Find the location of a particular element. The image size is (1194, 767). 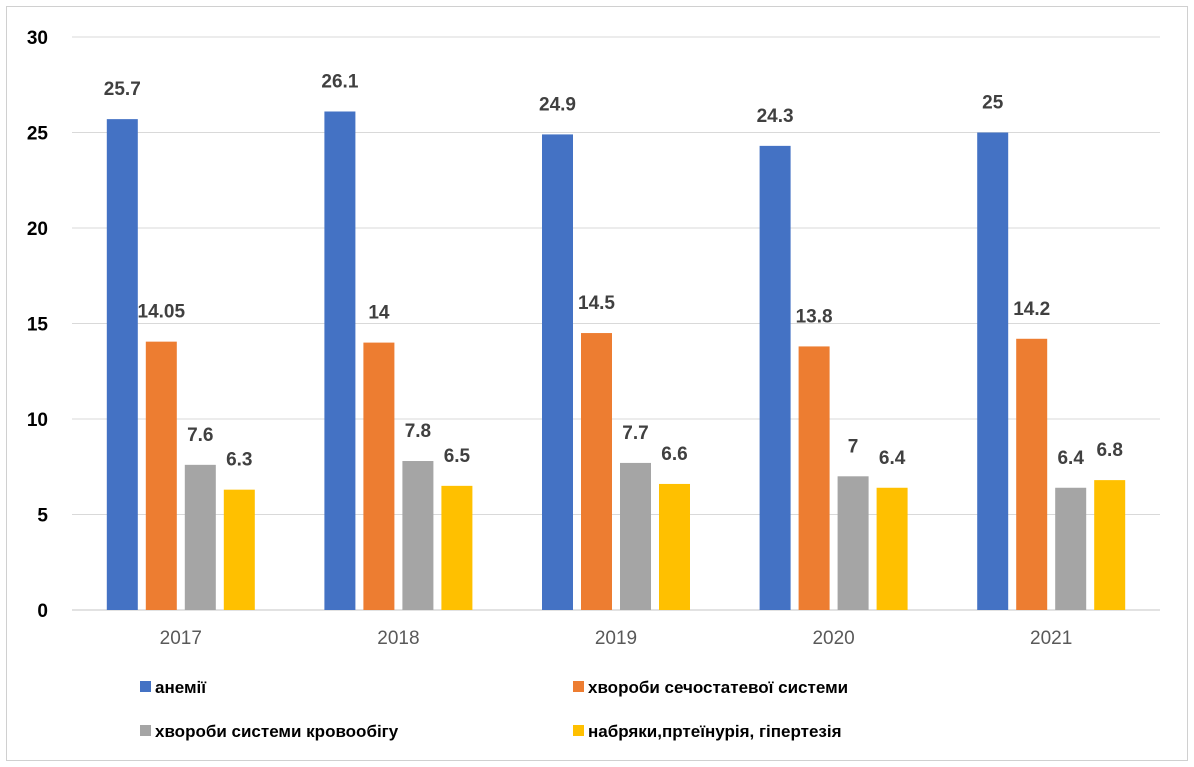

data-label: 25 is located at coordinates (993, 103).